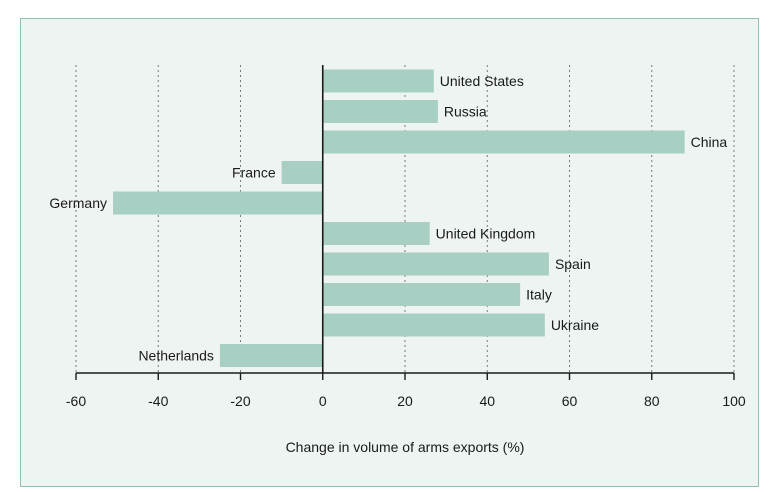 The width and height of the screenshot is (783, 492). What do you see at coordinates (575, 325) in the screenshot?
I see `bar-label-ukraine: Ukraine` at bounding box center [575, 325].